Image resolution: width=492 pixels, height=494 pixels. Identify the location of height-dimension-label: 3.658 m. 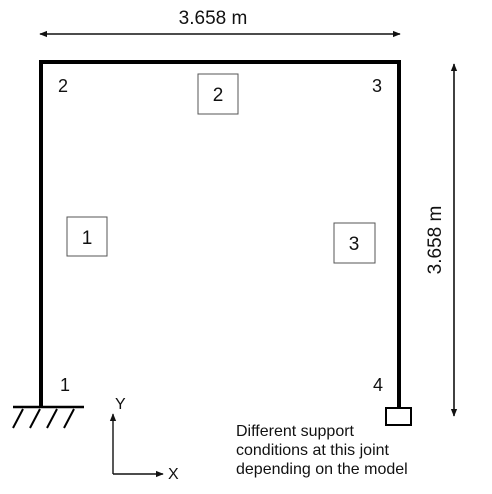
(435, 240).